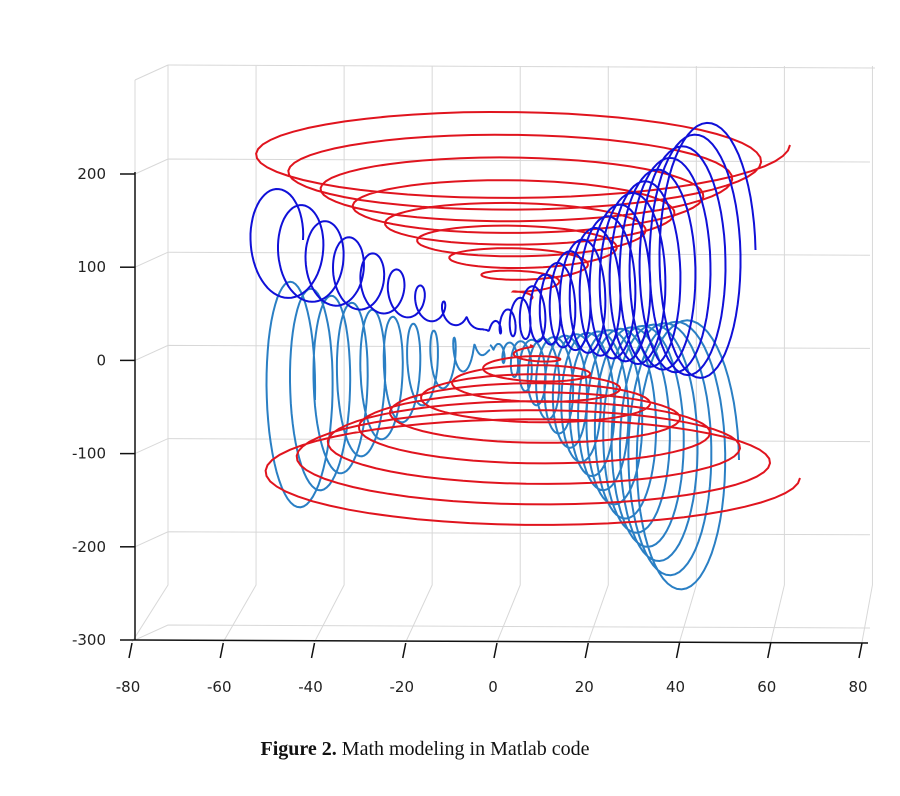 The height and width of the screenshot is (796, 900). Describe the element at coordinates (402, 687) in the screenshot. I see `x-tick-label: -20` at that location.